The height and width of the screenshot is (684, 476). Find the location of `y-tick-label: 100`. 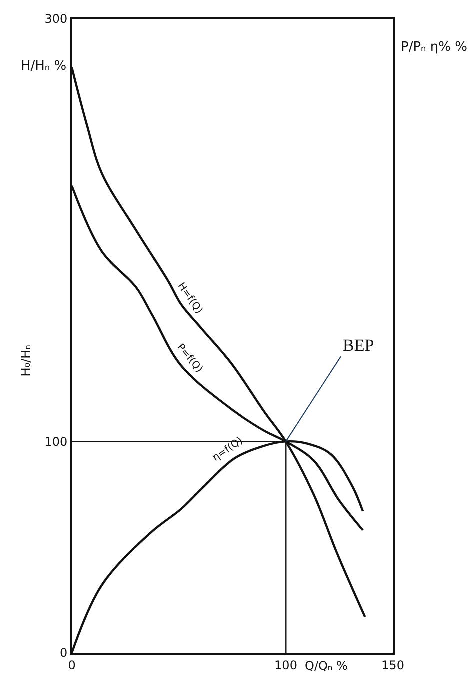

y-tick-label: 100 is located at coordinates (56, 441).